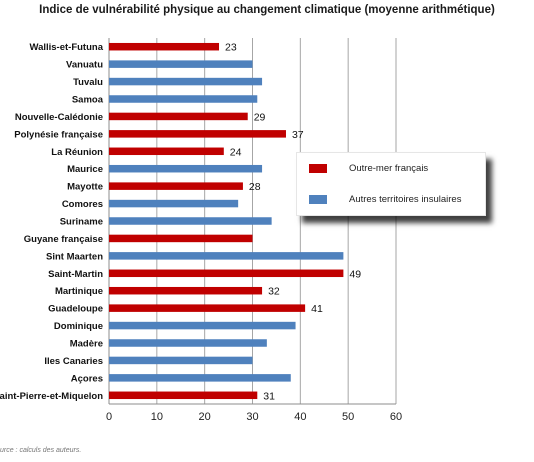 Image resolution: width=534 pixels, height=462 pixels. What do you see at coordinates (59, 117) in the screenshot?
I see `category-label: Nouvelle-Calédonie` at bounding box center [59, 117].